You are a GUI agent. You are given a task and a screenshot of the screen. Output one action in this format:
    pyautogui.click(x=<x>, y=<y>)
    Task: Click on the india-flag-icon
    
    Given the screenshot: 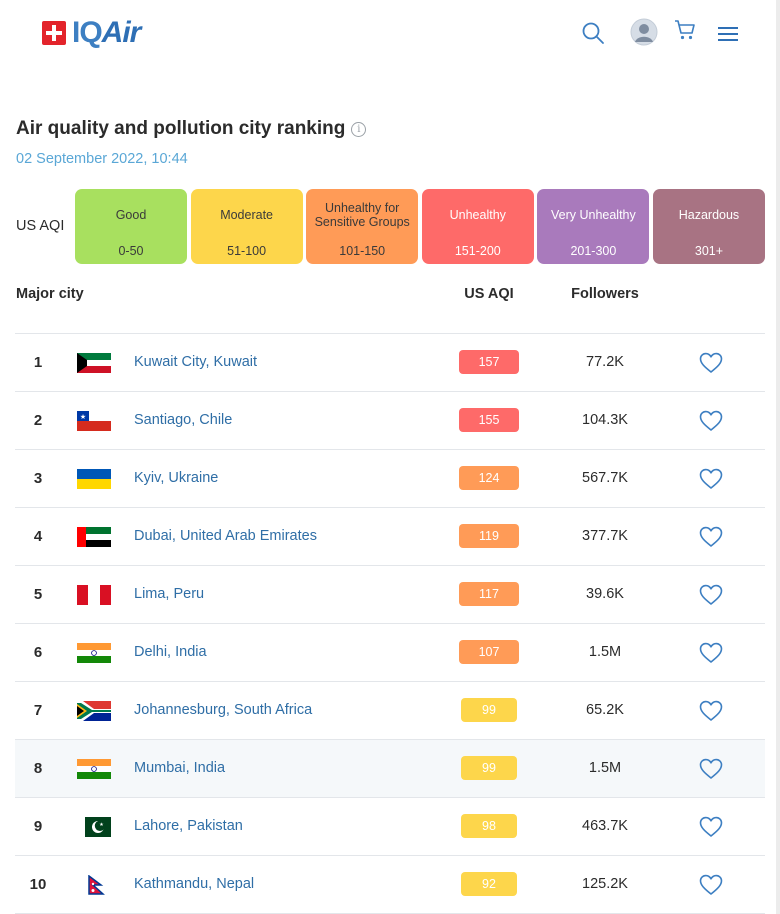 What is the action you would take?
    pyautogui.click(x=94, y=769)
    